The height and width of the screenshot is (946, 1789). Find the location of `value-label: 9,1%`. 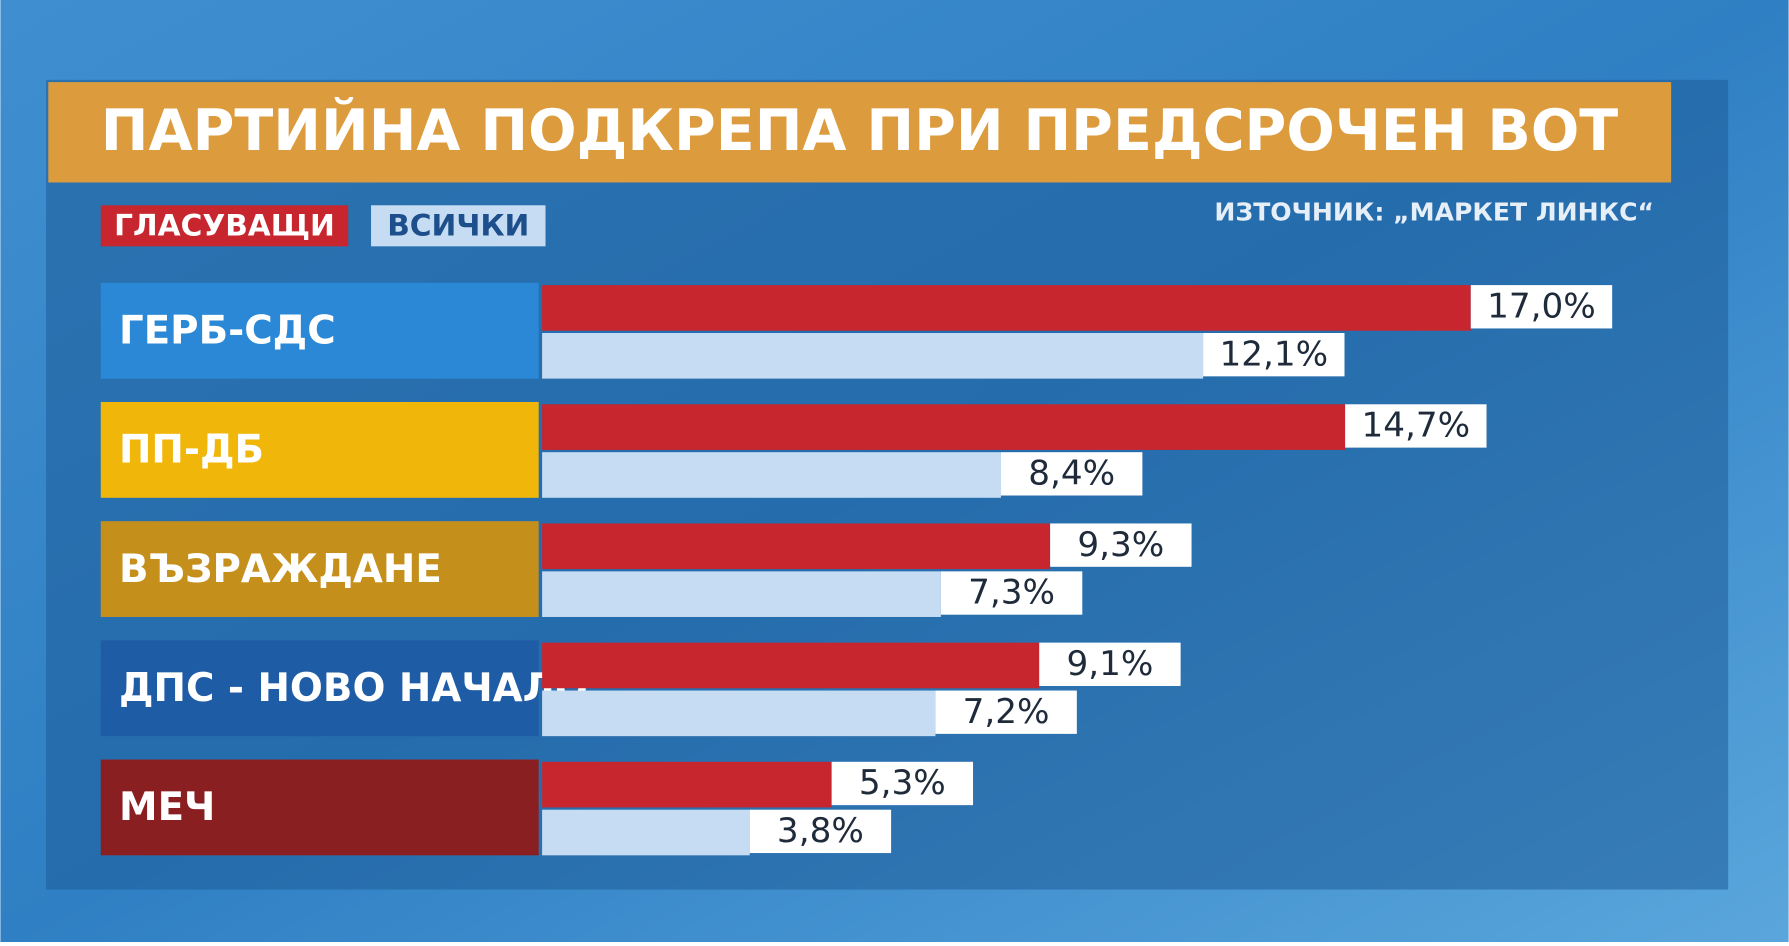

value-label: 9,1% is located at coordinates (1109, 664).